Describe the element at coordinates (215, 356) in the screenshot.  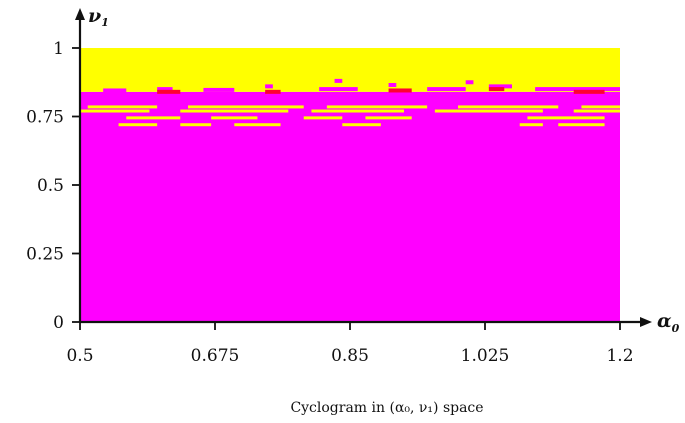
I see `x-tick-label: 0.675` at that location.